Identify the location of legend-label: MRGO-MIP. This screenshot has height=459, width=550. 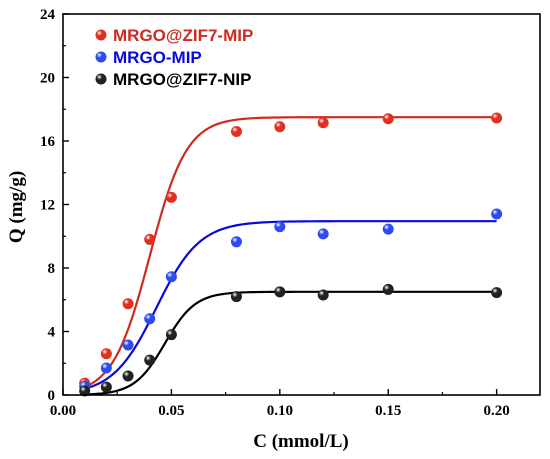
(157, 57).